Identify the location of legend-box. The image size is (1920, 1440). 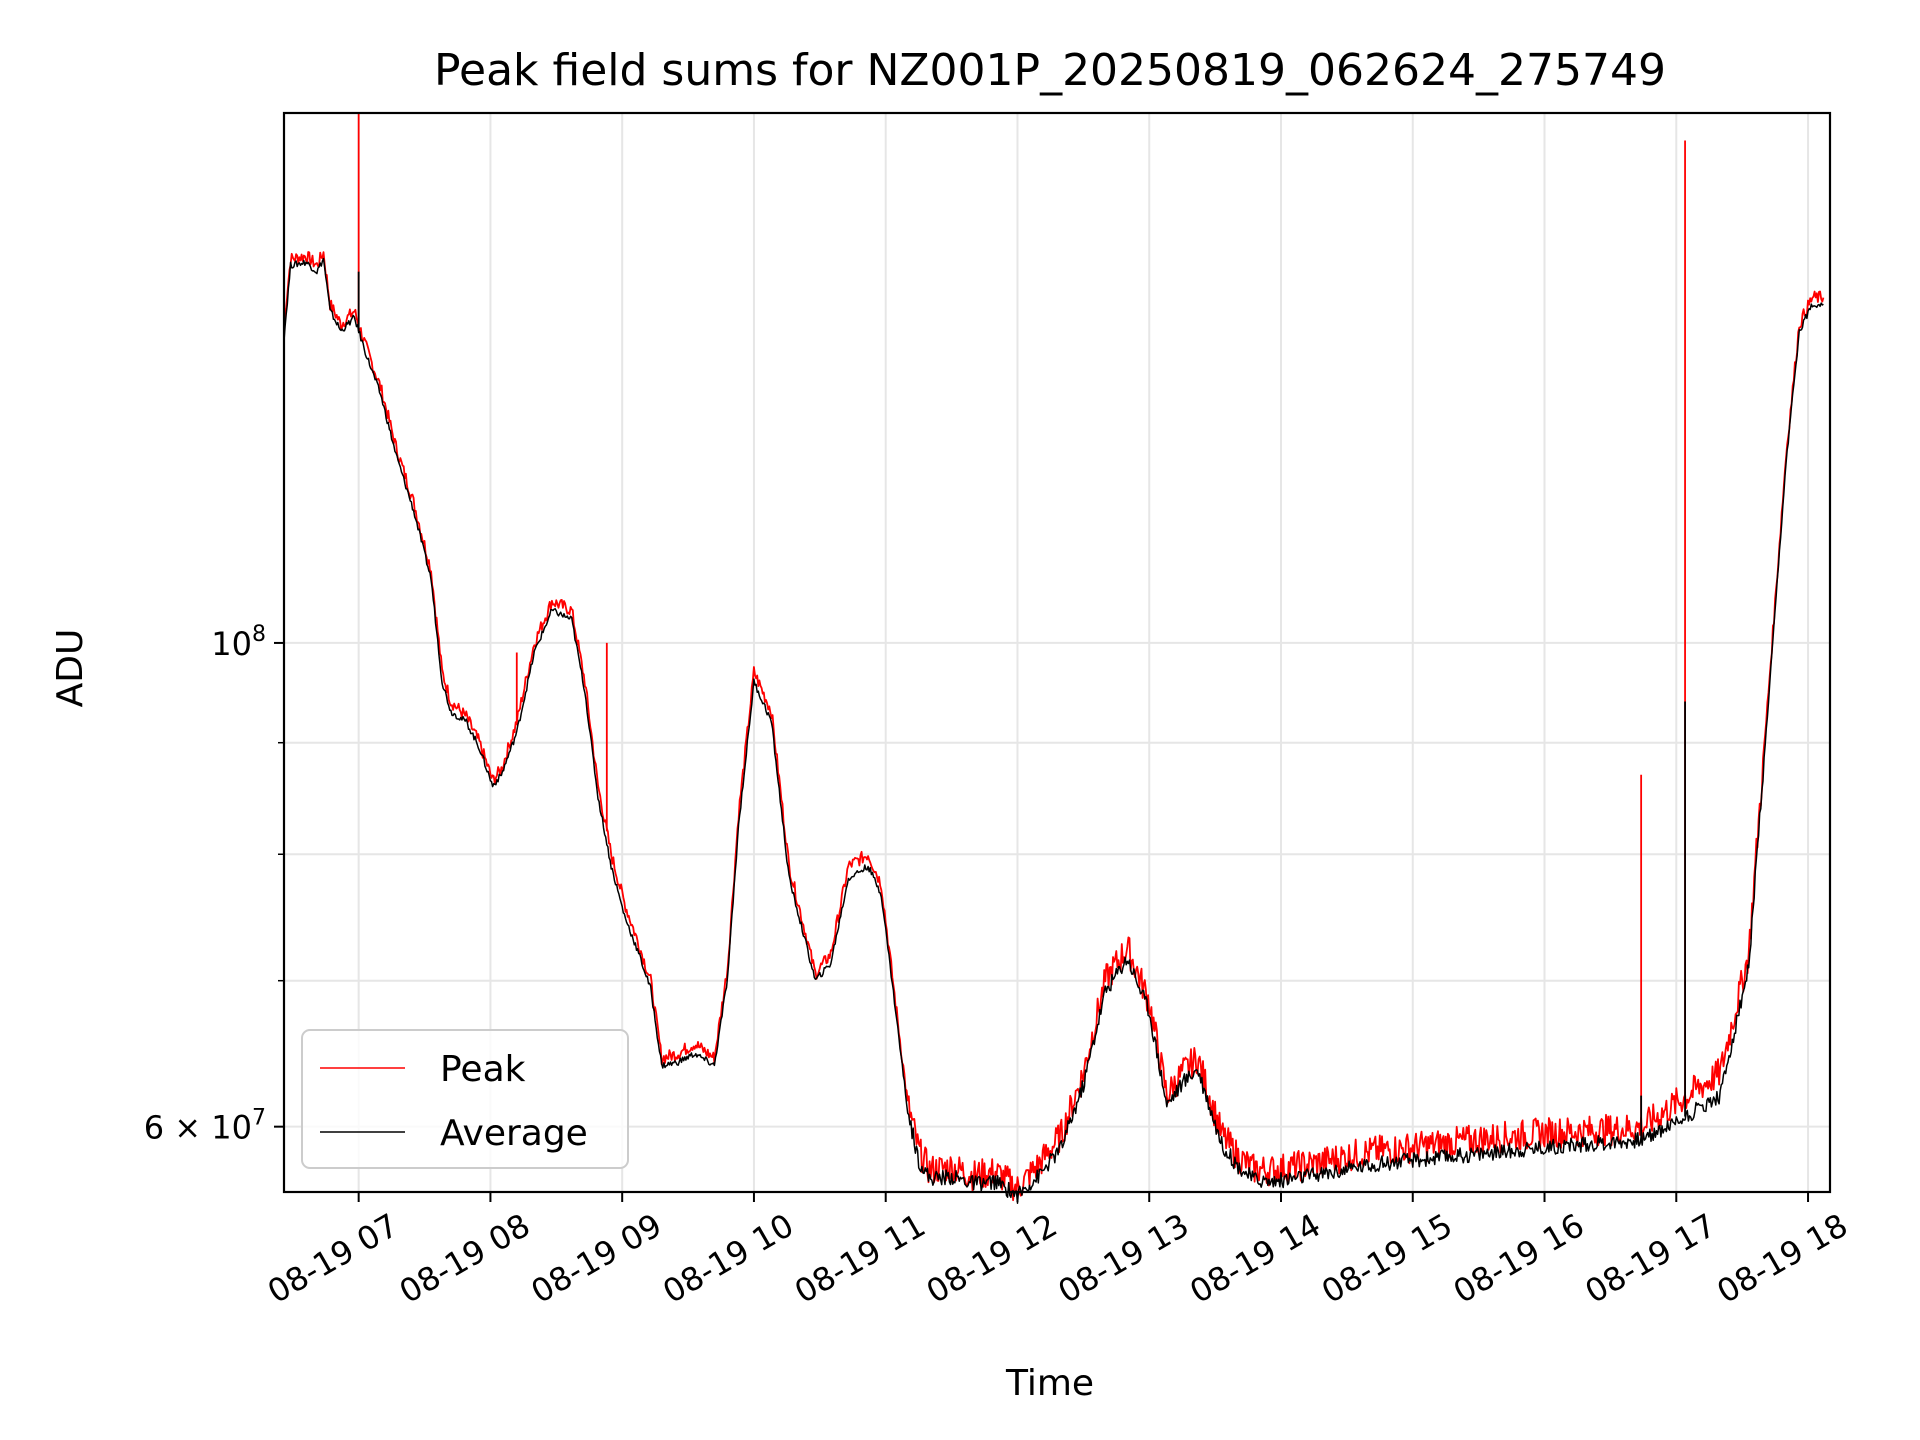
(465, 1099).